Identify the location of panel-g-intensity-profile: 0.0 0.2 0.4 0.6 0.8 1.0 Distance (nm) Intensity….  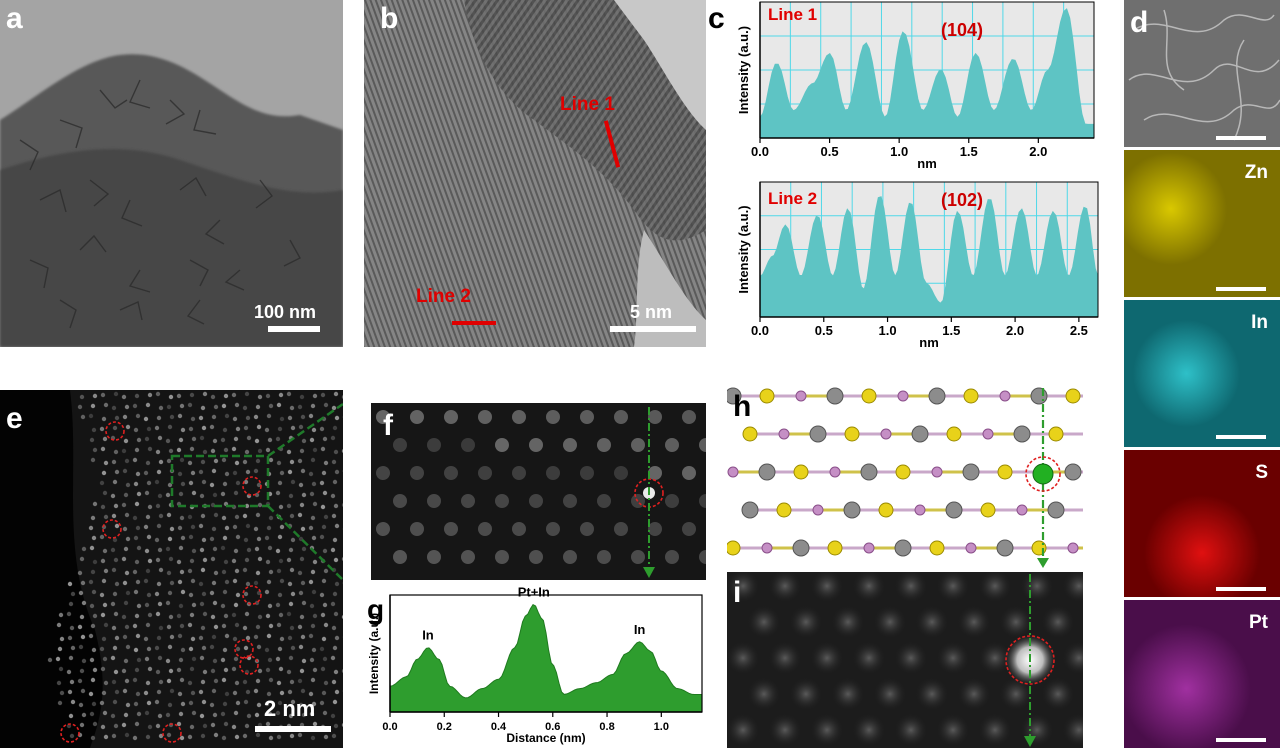
(535, 665).